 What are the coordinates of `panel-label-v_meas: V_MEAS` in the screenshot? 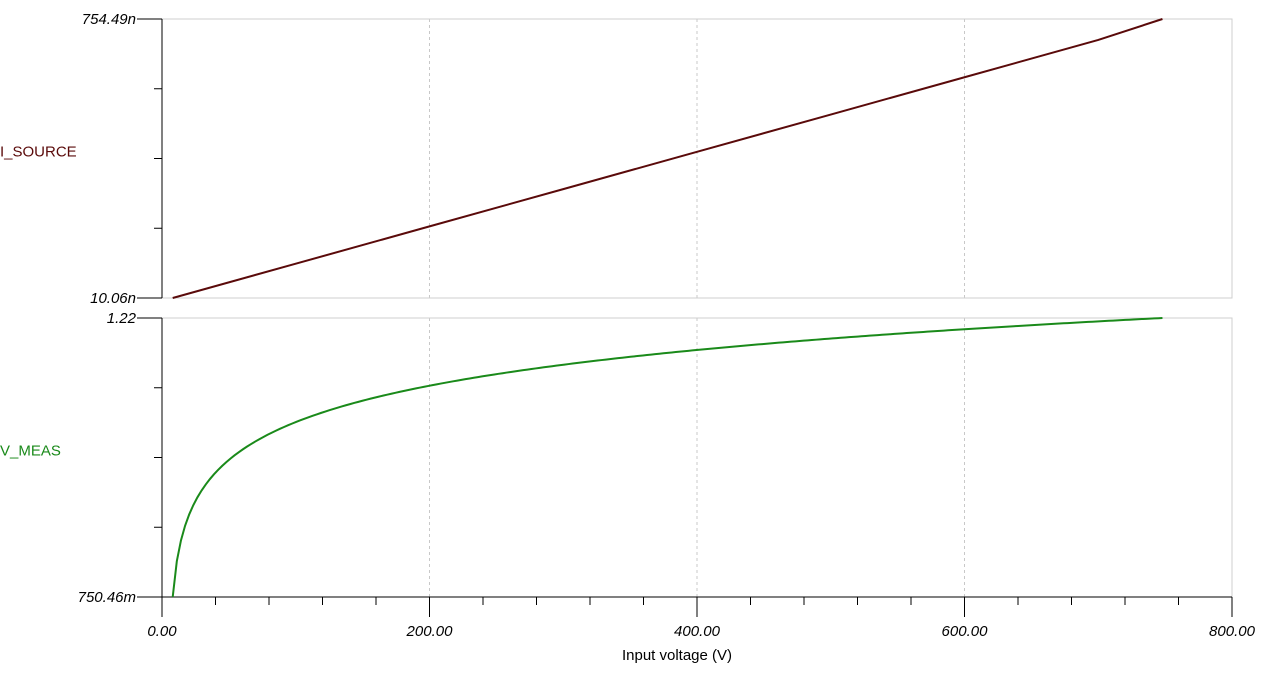 It's located at (30, 451).